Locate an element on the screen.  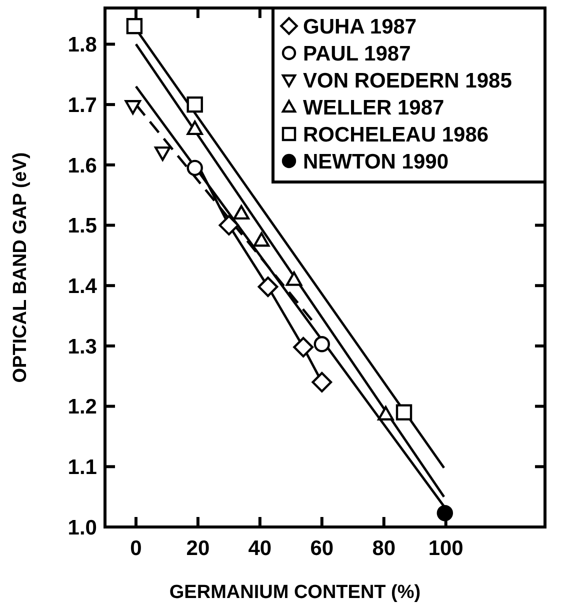
y-tick-label: 1.8 is located at coordinates (83, 45).